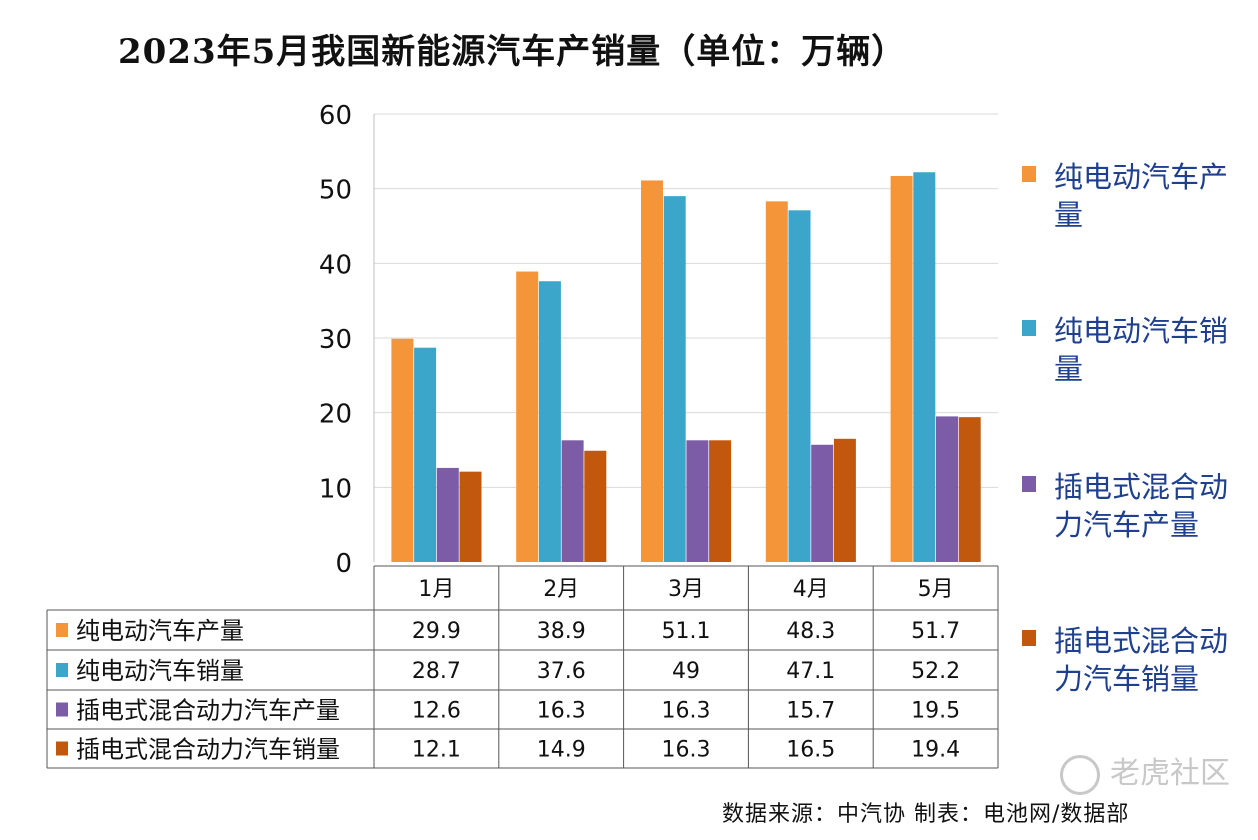 Image resolution: width=1258 pixels, height=840 pixels. What do you see at coordinates (208, 750) in the screenshot?
I see `table-series-name: 插电式混合动力汽车销量` at bounding box center [208, 750].